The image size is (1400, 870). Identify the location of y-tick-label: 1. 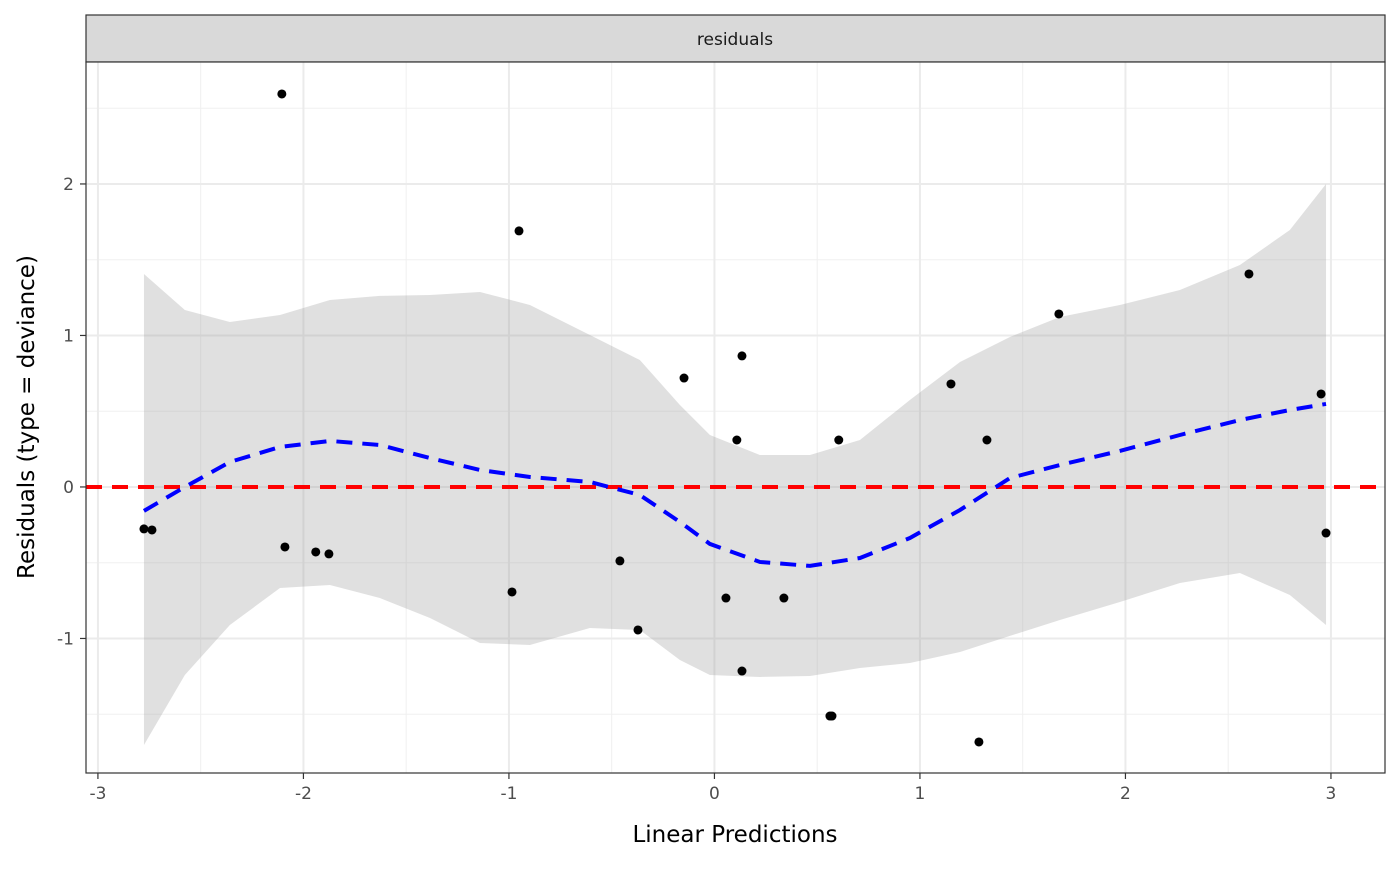
(68, 336).